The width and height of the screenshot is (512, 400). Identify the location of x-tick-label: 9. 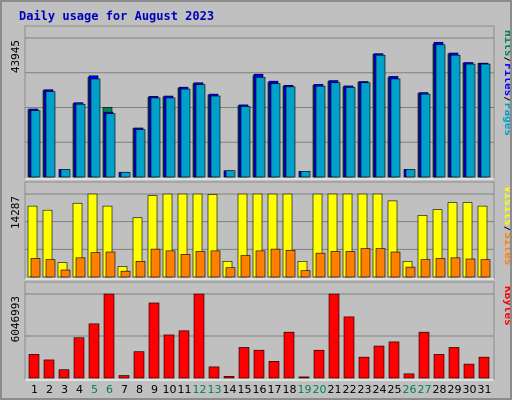
(154, 389).